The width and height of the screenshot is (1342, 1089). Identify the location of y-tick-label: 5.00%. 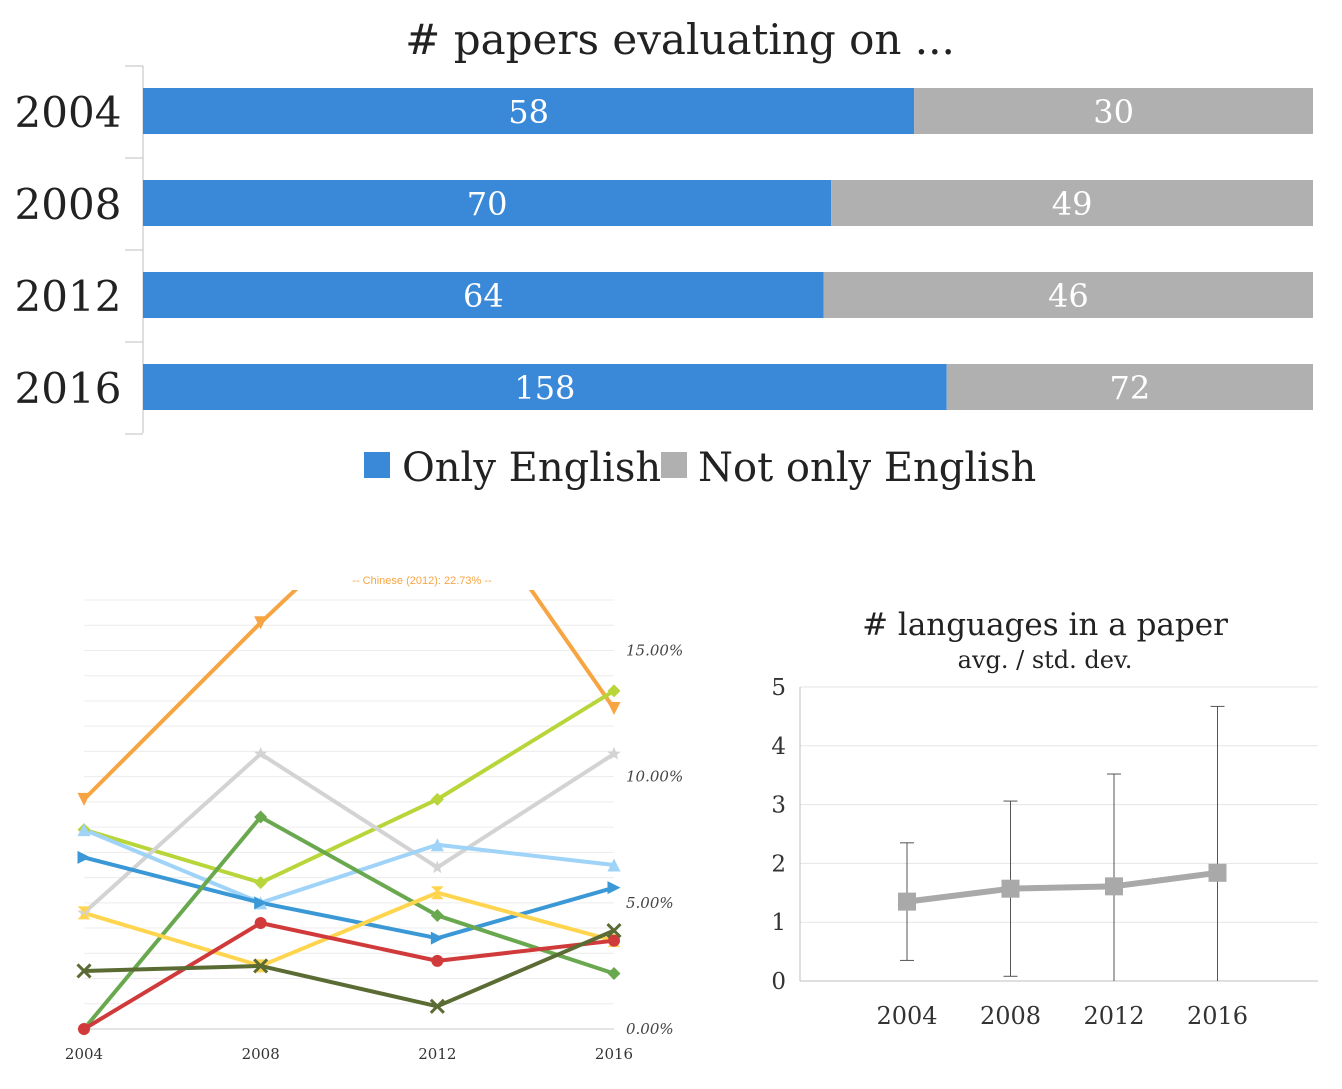
(650, 903).